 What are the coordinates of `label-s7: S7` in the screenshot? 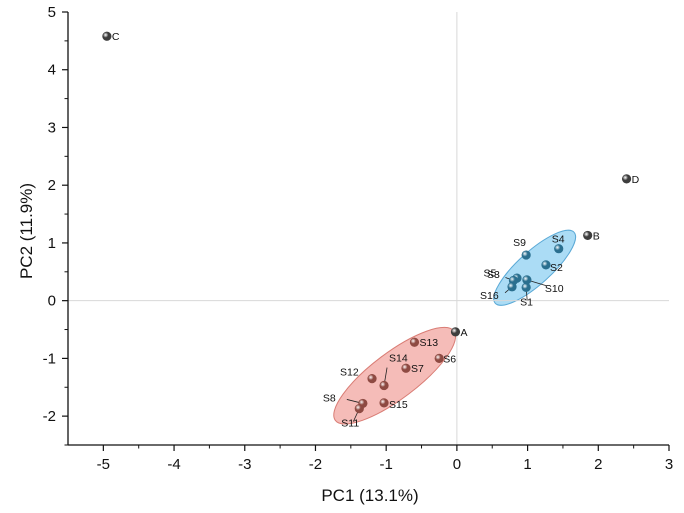 It's located at (417, 369).